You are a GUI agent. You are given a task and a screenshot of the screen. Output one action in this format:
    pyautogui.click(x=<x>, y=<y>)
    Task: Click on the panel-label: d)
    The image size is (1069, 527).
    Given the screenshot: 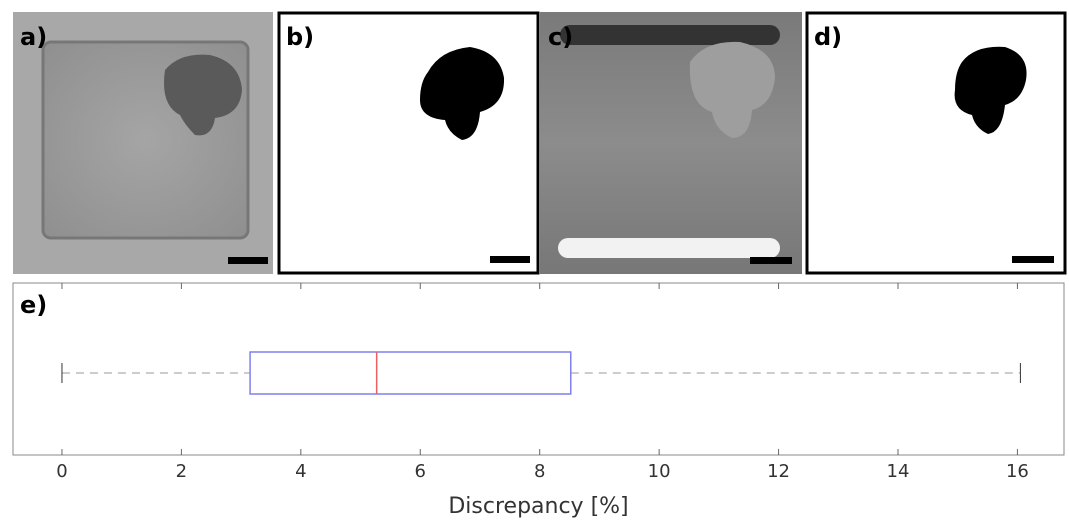 What is the action you would take?
    pyautogui.click(x=828, y=37)
    